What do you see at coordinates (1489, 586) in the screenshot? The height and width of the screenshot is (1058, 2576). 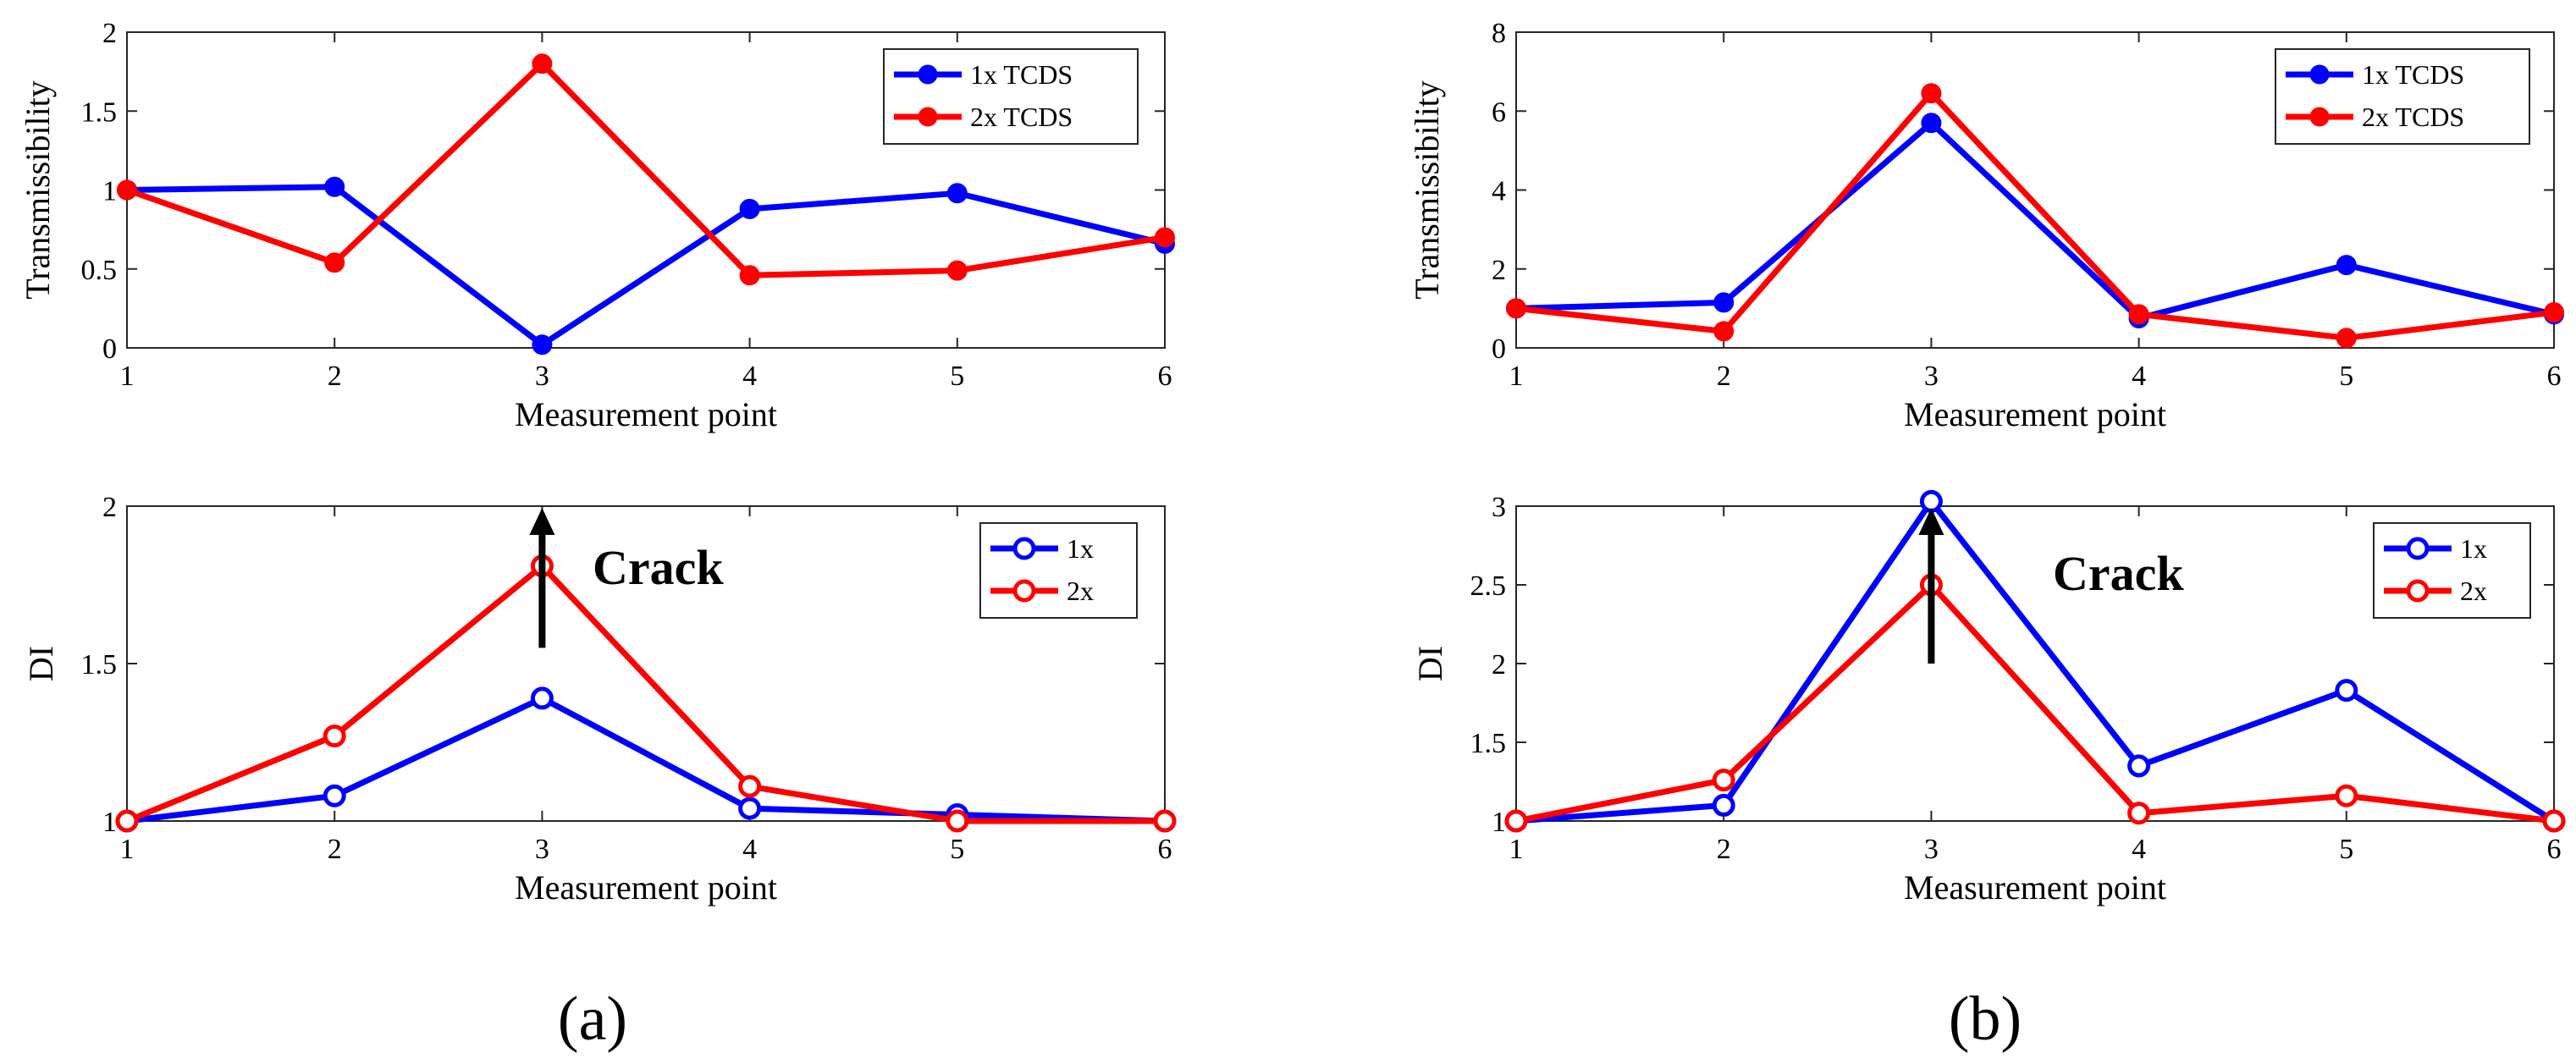 I see `y-tick-label: 2.5` at bounding box center [1489, 586].